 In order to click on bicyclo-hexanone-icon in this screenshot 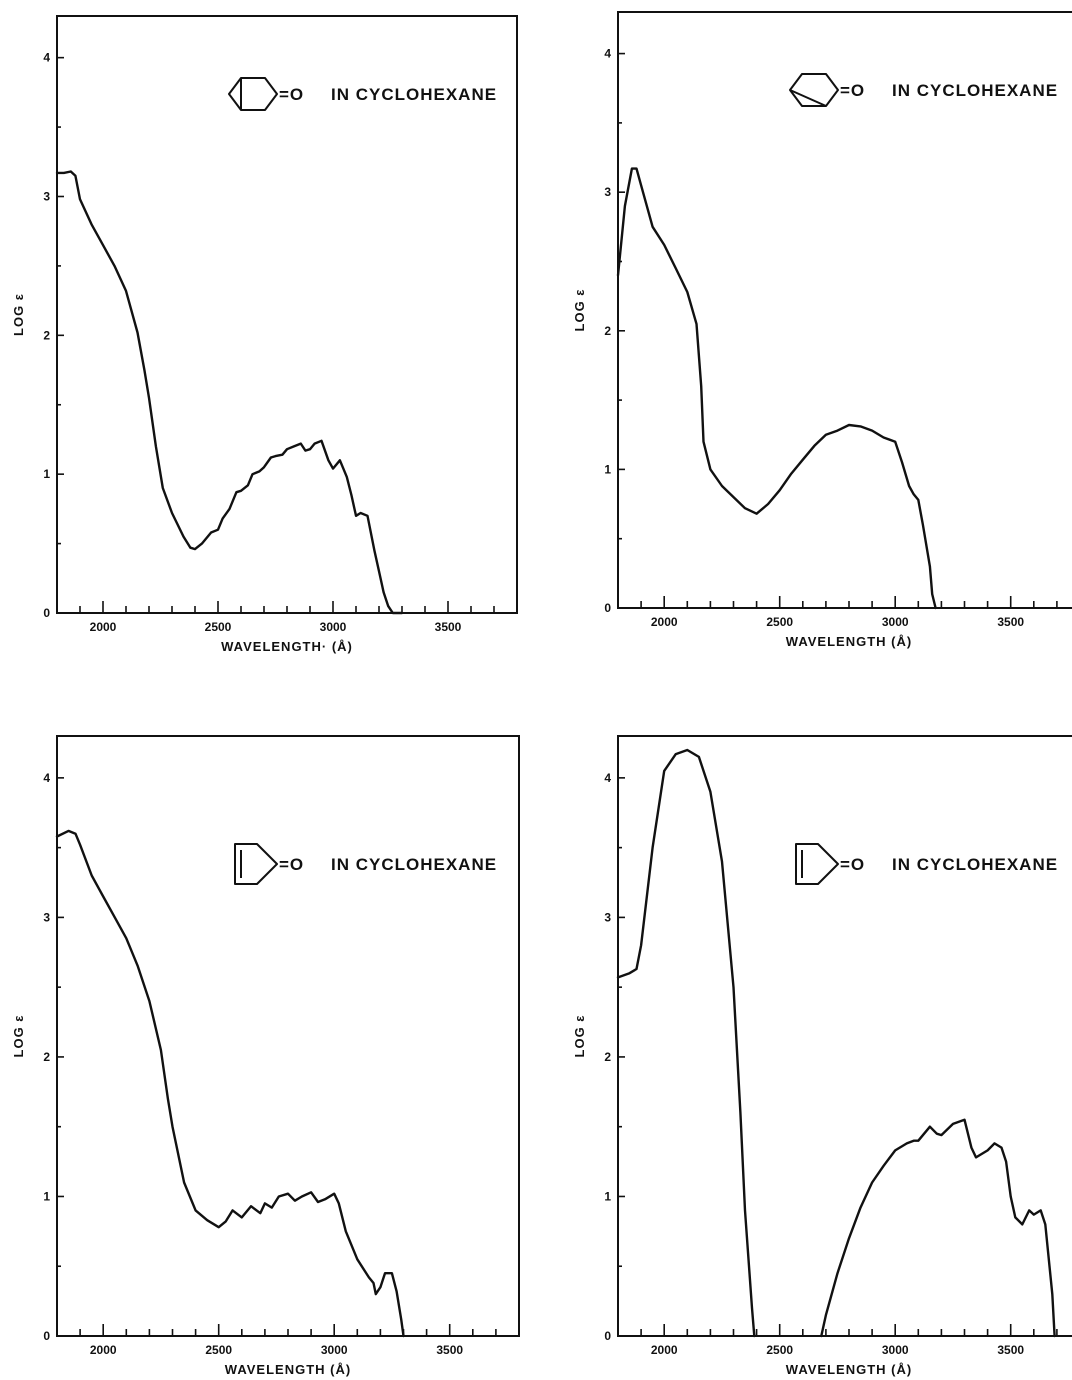, I will do `click(253, 94)`.